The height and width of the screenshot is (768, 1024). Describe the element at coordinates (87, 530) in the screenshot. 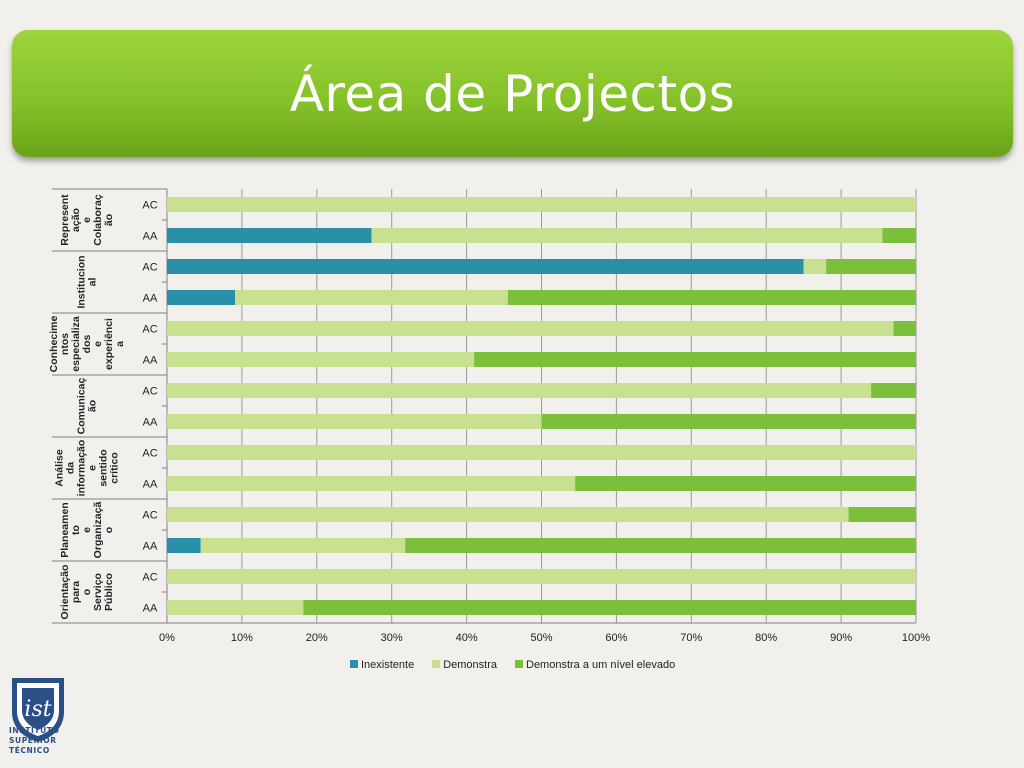

I see `group-label: PlaneamentoeOrganização` at that location.